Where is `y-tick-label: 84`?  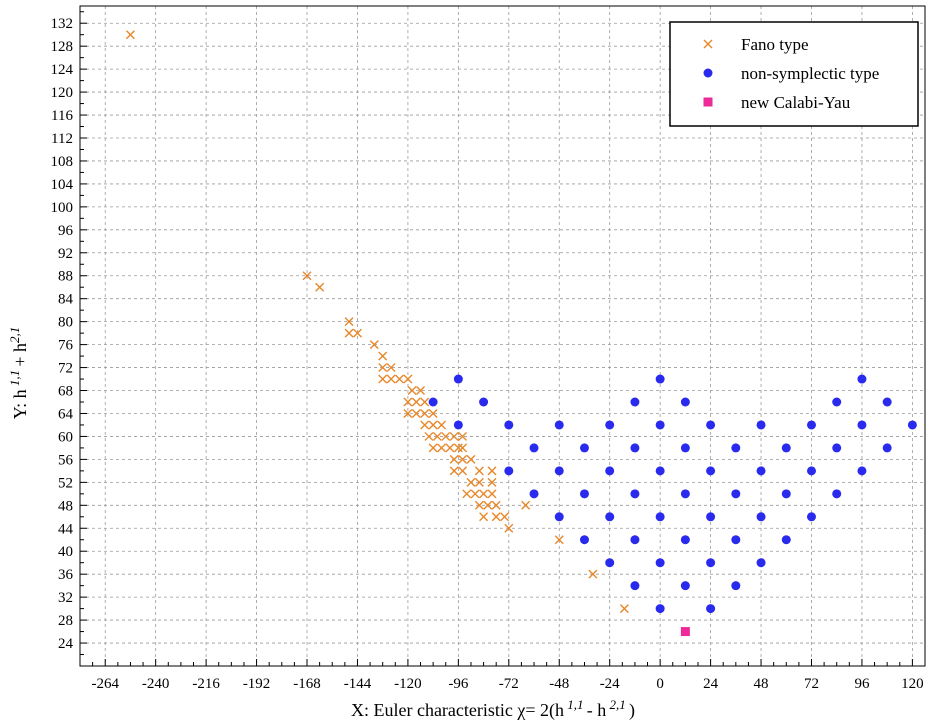 y-tick-label: 84 is located at coordinates (66, 300).